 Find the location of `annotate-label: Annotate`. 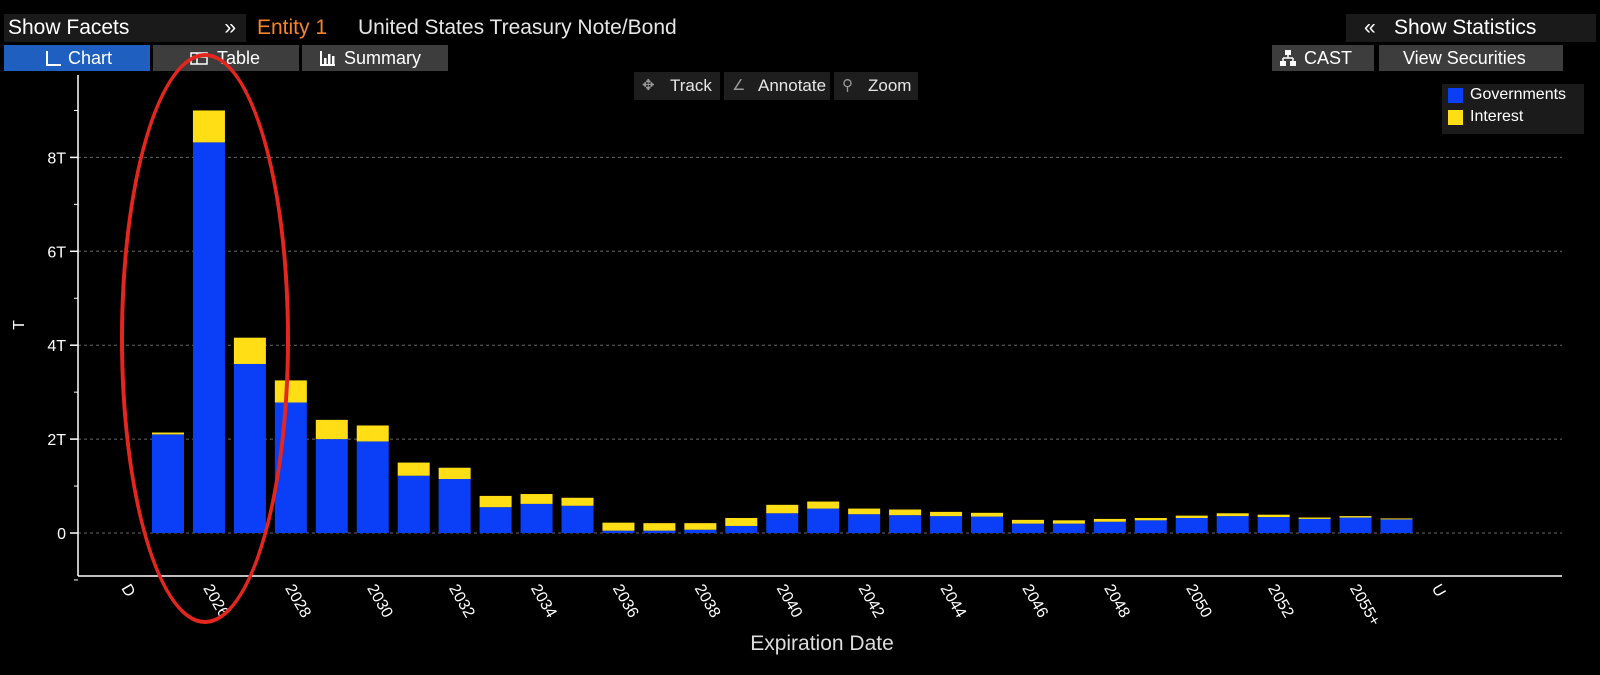

annotate-label: Annotate is located at coordinates (792, 85).